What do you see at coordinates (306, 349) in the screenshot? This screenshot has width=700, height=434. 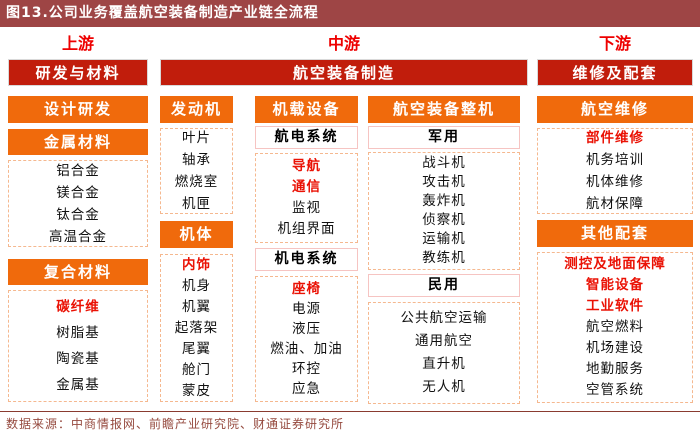 I see `list-item: 燃油、加油` at bounding box center [306, 349].